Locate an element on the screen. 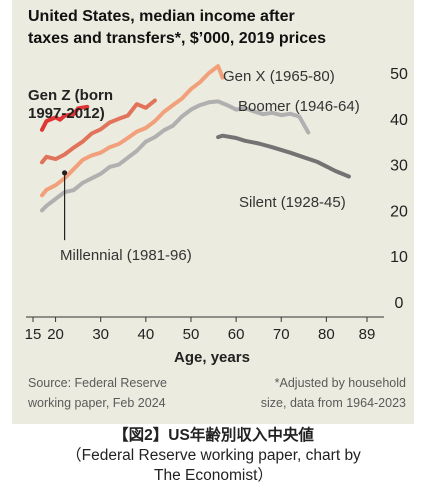 The width and height of the screenshot is (427, 500). y-tick-label: 30 is located at coordinates (399, 166).